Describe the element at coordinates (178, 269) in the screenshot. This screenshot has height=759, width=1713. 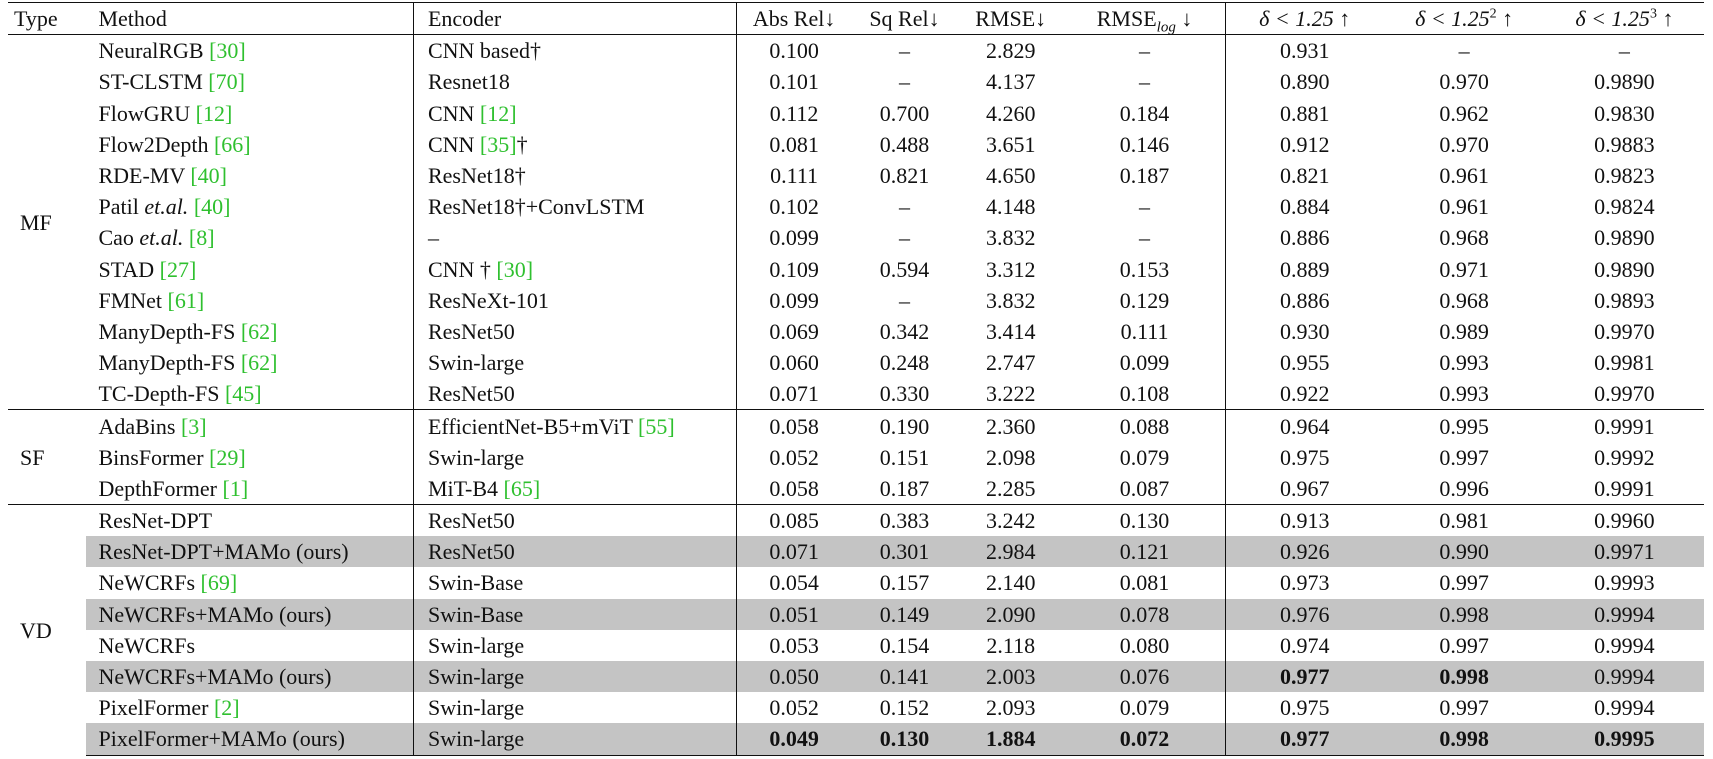
I see `citation-link: [27]` at that location.